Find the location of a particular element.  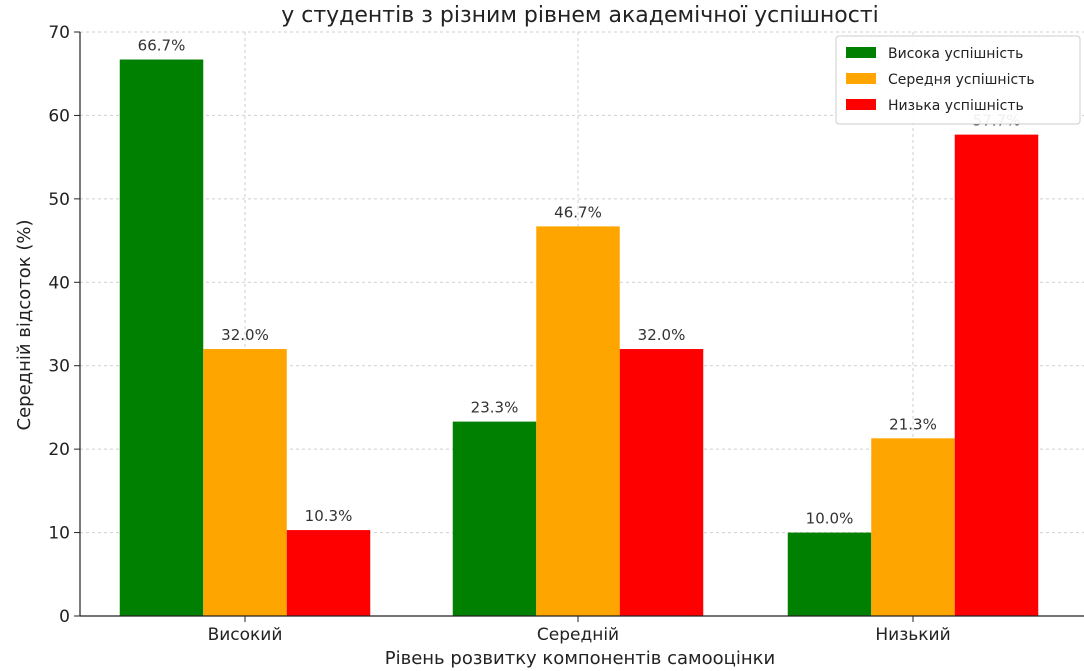

x-tick-label: Середній is located at coordinates (578, 635).